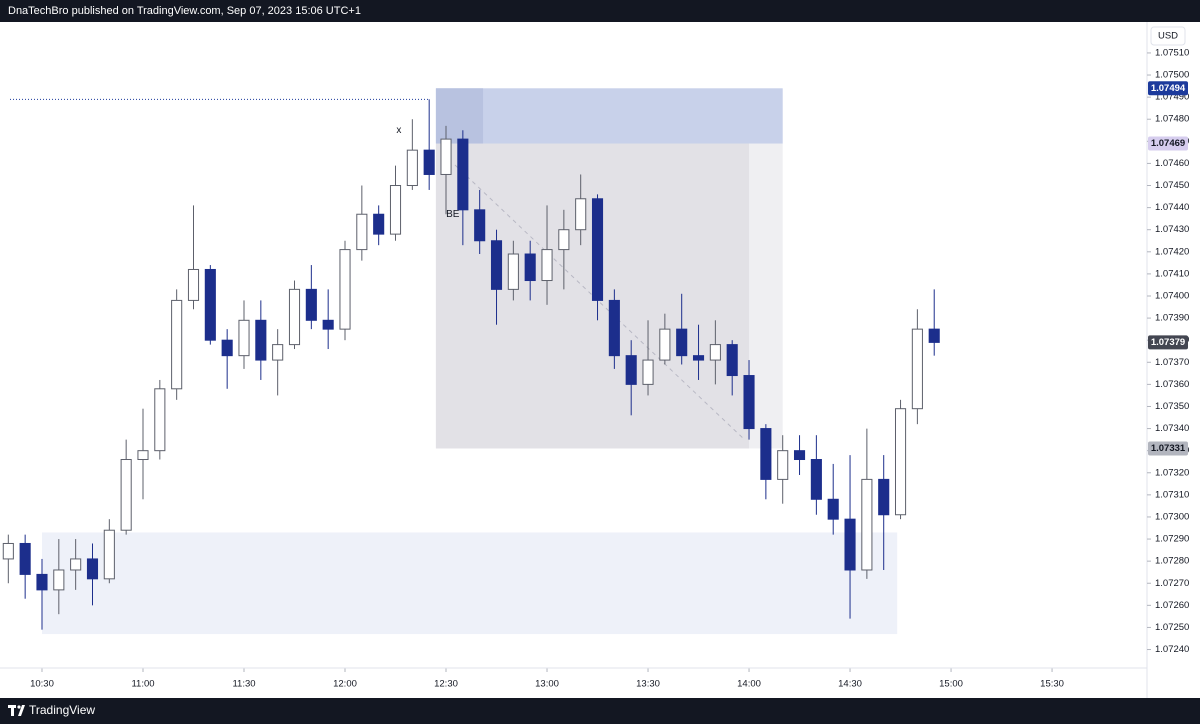 The width and height of the screenshot is (1200, 724). Describe the element at coordinates (1168, 88) in the screenshot. I see `price-label: 1.07494` at that location.